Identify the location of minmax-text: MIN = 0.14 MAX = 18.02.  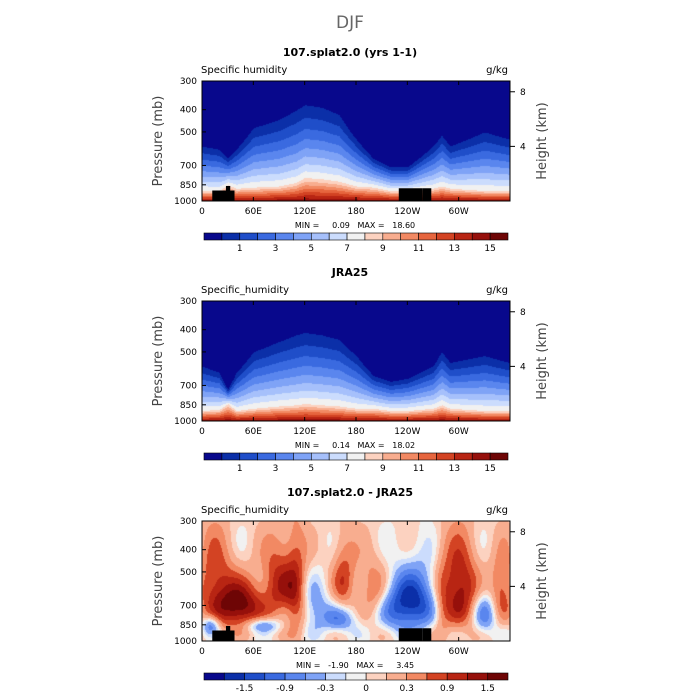
(355, 445).